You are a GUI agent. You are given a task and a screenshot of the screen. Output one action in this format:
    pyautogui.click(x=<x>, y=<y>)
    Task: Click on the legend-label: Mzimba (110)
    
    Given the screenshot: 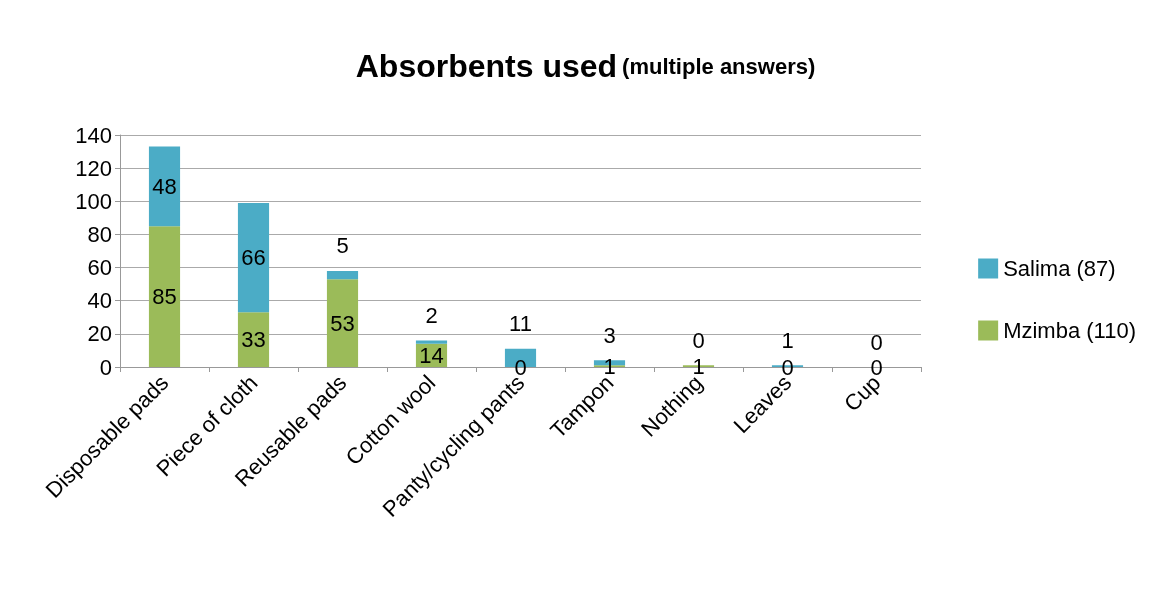 What is the action you would take?
    pyautogui.click(x=1070, y=330)
    